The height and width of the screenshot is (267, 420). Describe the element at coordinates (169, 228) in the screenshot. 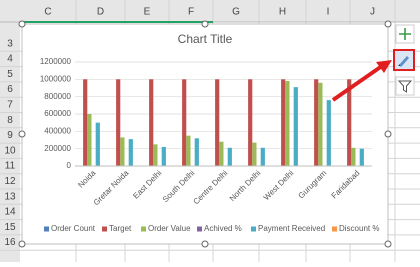

I see `legend-label: Order Value` at that location.